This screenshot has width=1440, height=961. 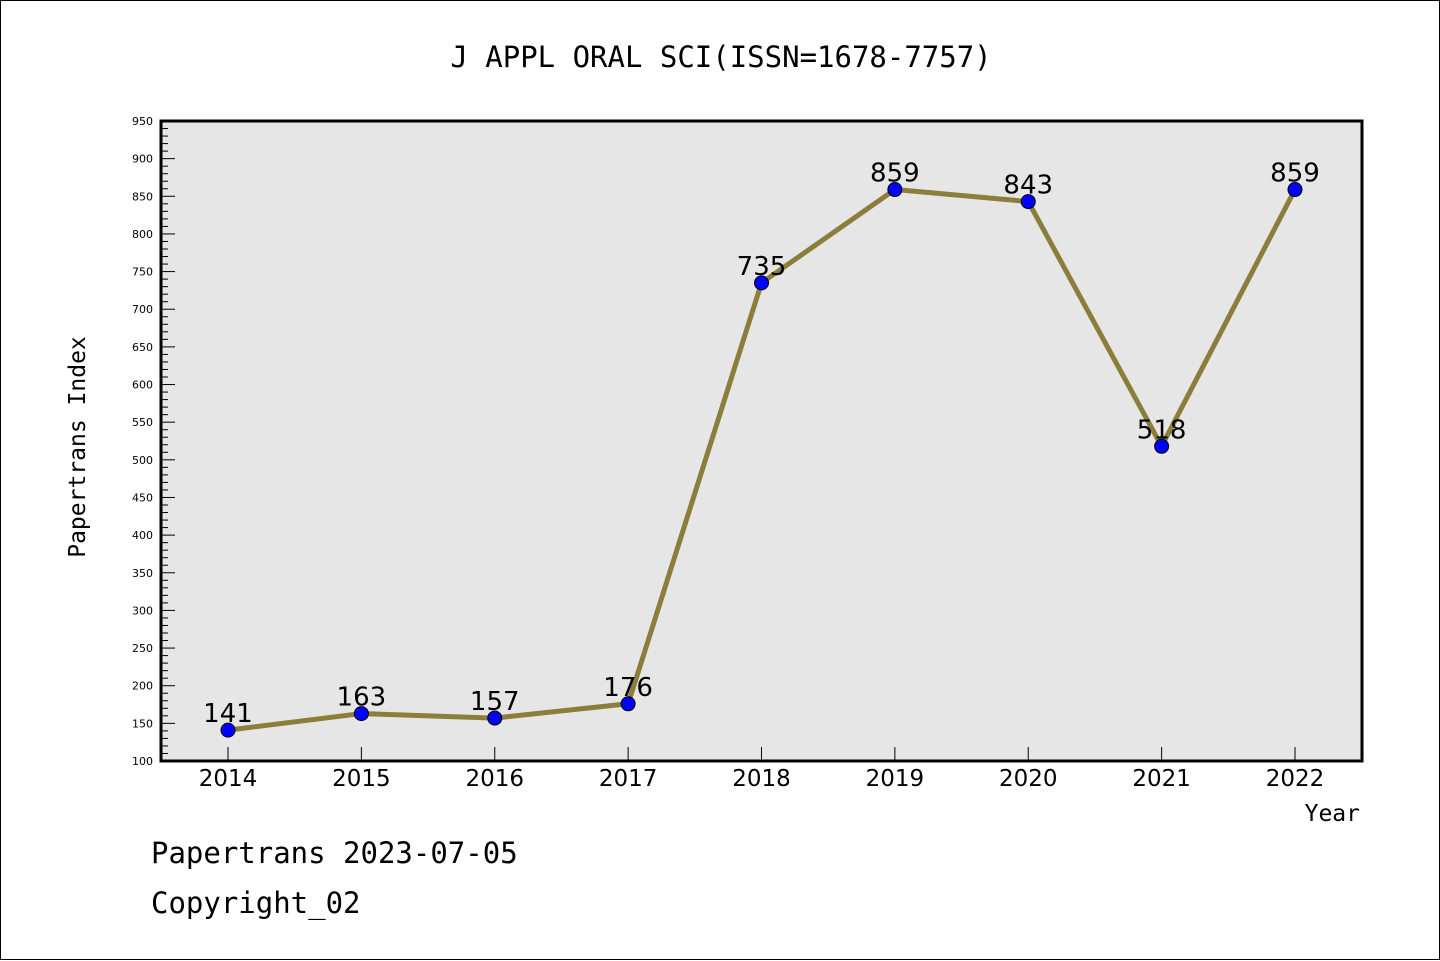 What do you see at coordinates (142, 159) in the screenshot?
I see `y-tick-label: 900` at bounding box center [142, 159].